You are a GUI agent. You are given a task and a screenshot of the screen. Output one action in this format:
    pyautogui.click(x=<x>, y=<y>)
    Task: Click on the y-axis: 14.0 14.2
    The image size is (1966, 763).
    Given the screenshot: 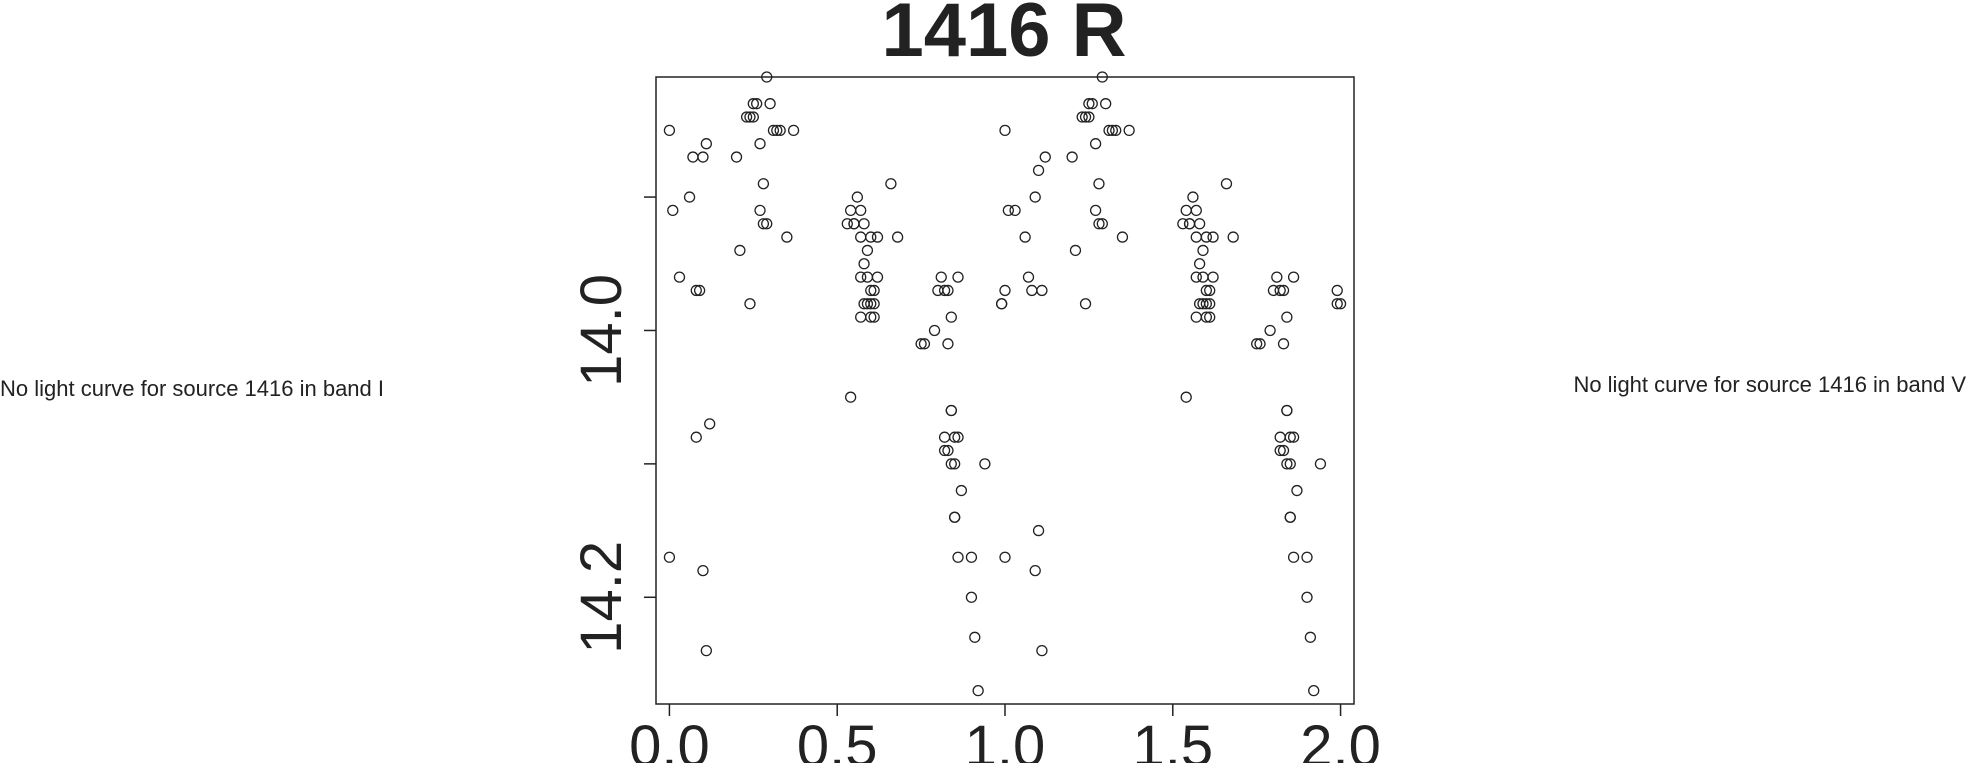 What is the action you would take?
    pyautogui.click(x=612, y=425)
    